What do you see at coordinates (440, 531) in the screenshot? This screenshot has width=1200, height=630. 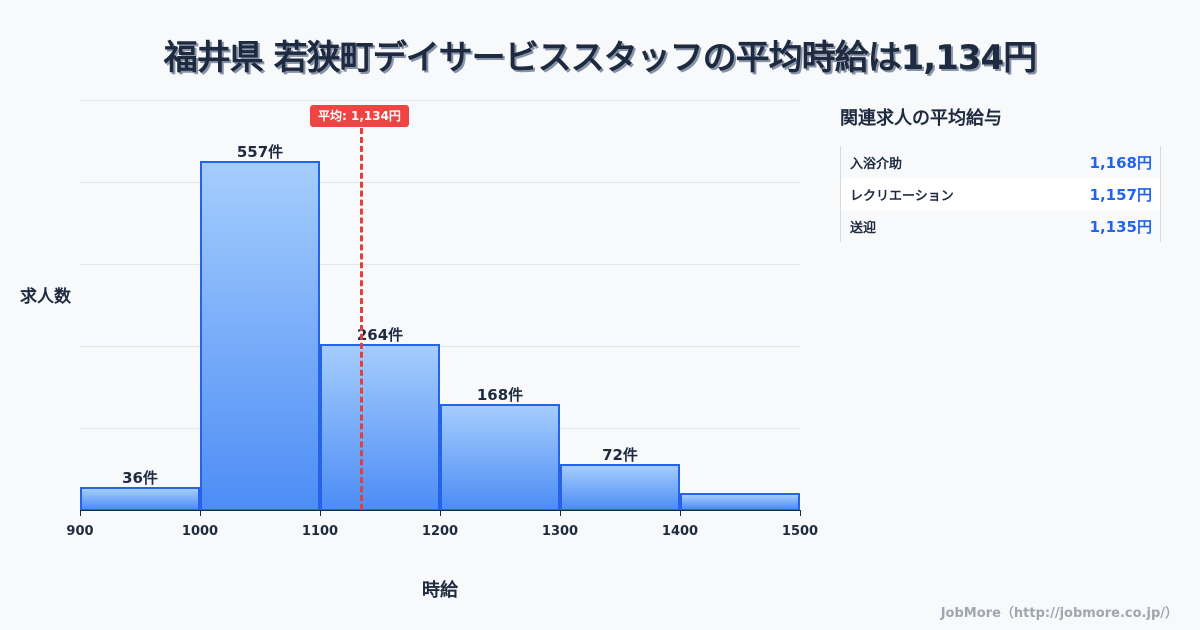 I see `x-tick-label: 1200` at bounding box center [440, 531].